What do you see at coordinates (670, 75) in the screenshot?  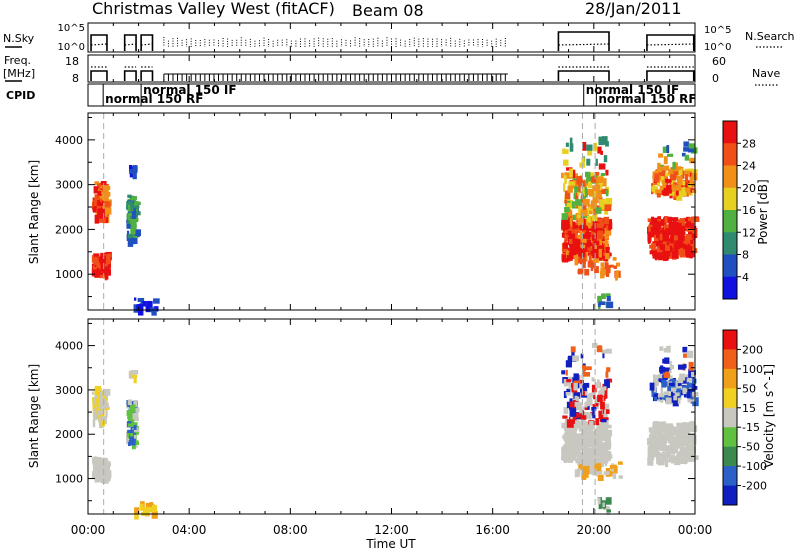 I see `freq-segment` at bounding box center [670, 75].